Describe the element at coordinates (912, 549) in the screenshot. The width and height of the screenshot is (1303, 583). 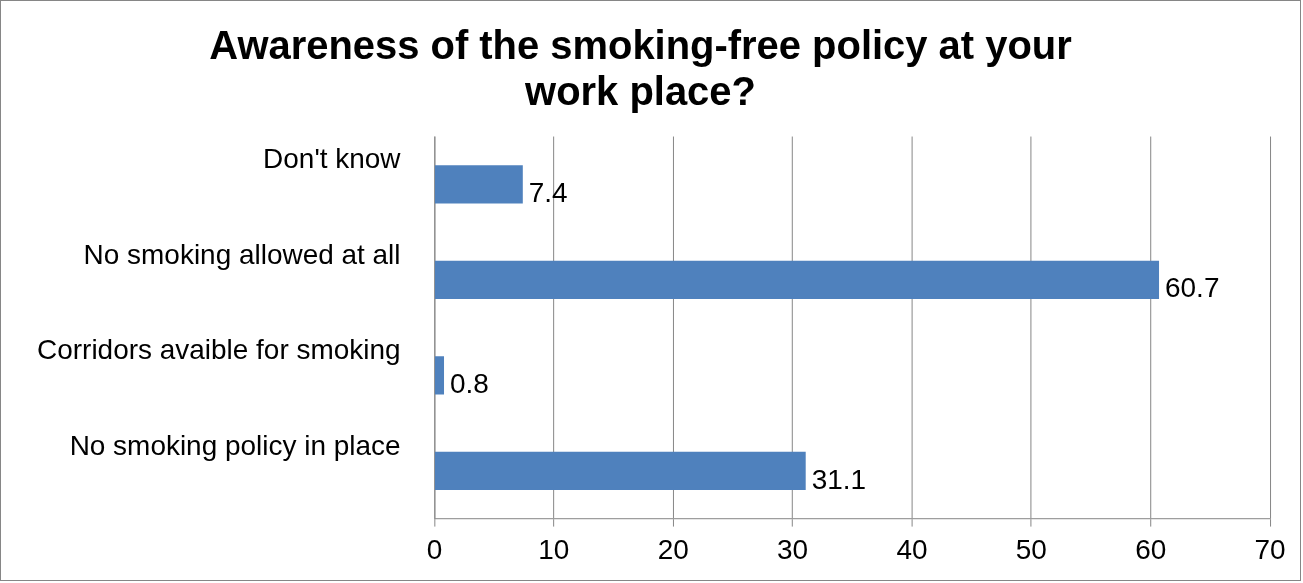
I see `x-tick-label: 40` at that location.